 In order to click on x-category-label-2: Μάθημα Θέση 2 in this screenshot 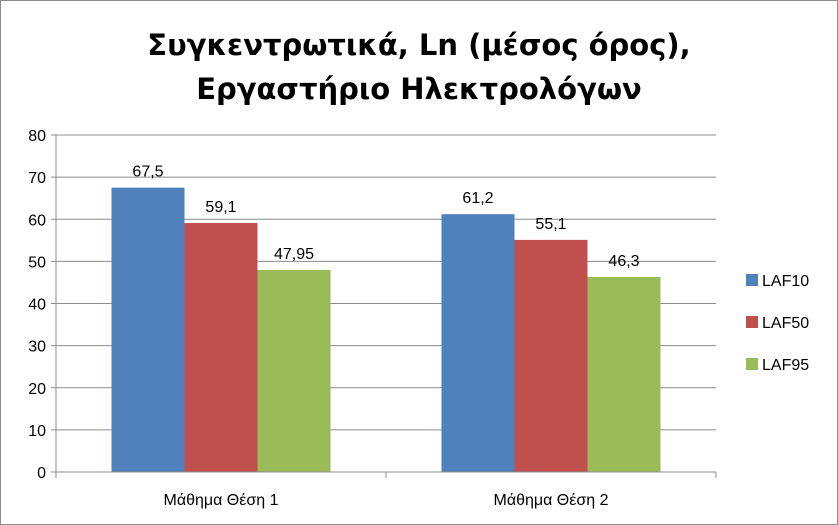, I will do `click(551, 500)`.